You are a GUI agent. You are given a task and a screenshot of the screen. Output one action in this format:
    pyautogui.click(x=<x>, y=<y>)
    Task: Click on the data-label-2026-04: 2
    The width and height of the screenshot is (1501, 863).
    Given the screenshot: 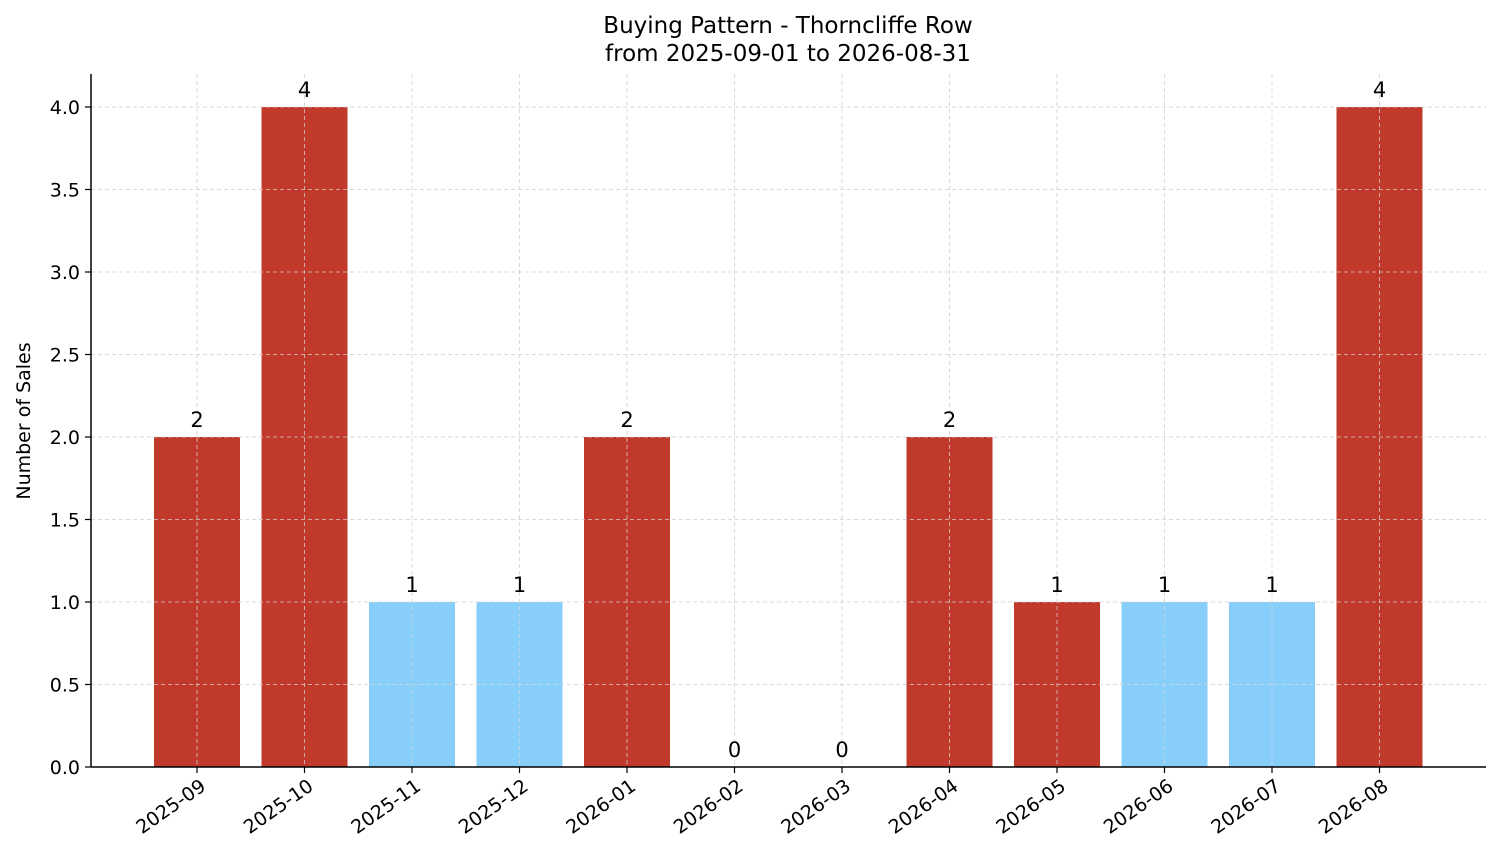 What is the action you would take?
    pyautogui.click(x=949, y=420)
    